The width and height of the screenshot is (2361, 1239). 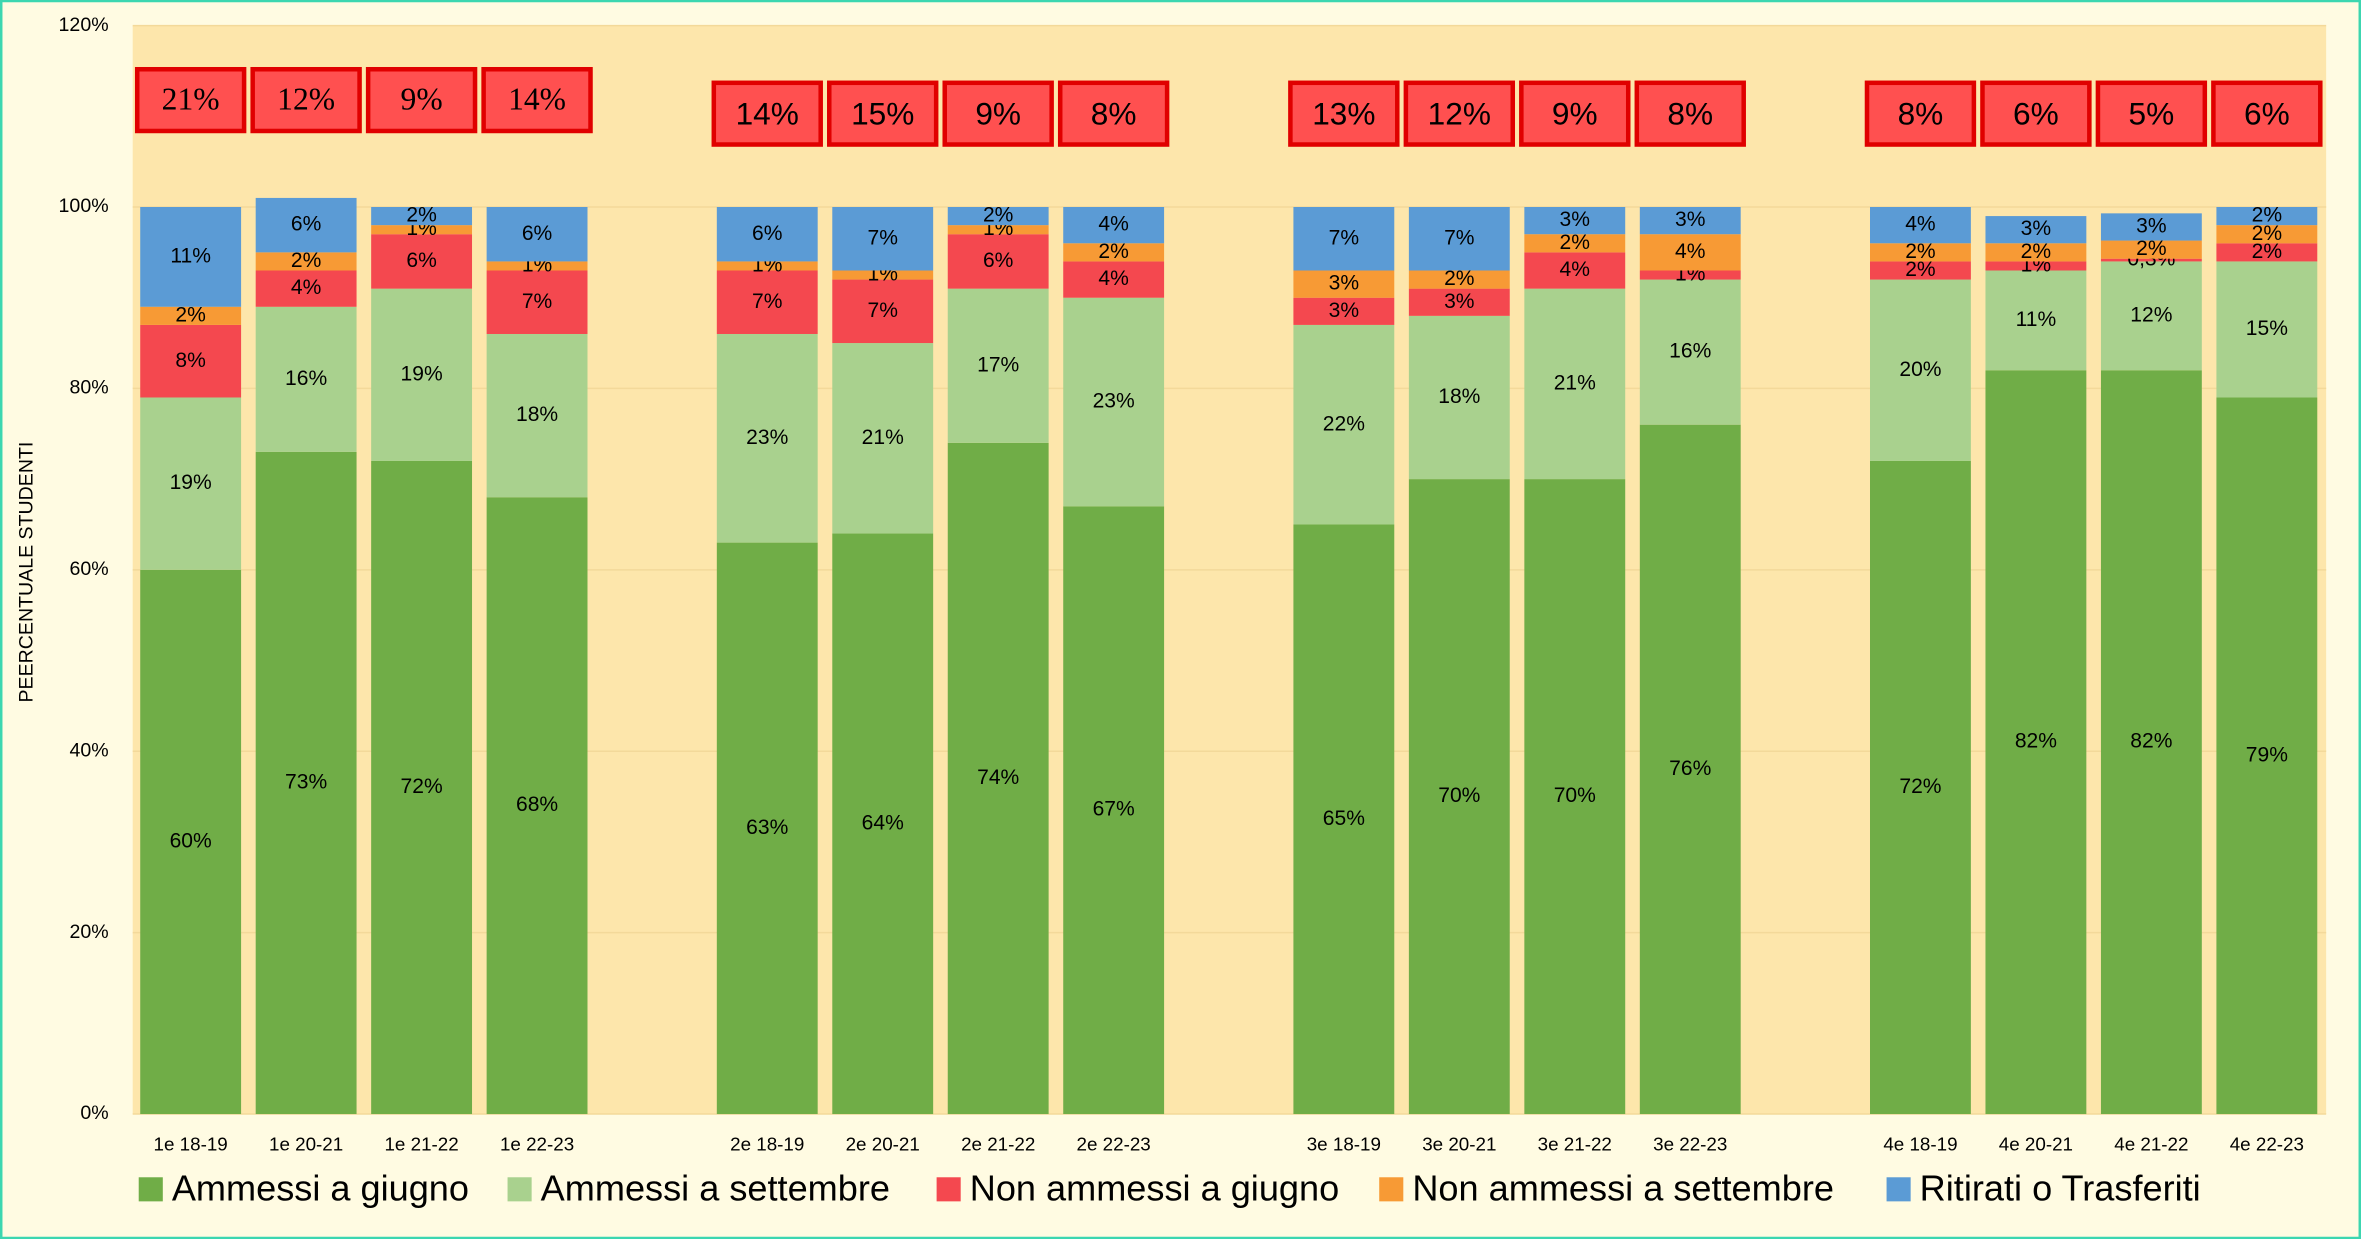 I want to click on data-label: 72%, so click(x=422, y=786).